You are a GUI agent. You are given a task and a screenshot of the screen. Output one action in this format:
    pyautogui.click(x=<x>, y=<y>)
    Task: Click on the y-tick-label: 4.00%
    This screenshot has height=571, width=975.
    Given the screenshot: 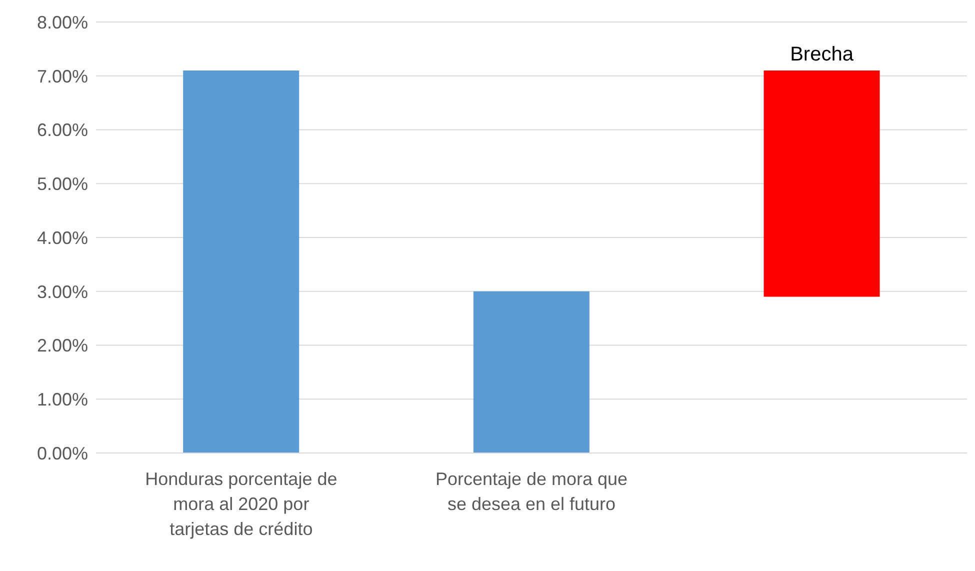 What is the action you would take?
    pyautogui.click(x=62, y=238)
    